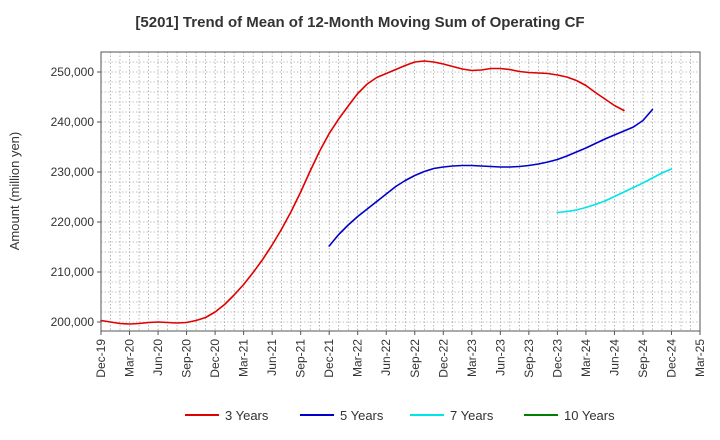 The width and height of the screenshot is (720, 440). Describe the element at coordinates (671, 358) in the screenshot. I see `x-tick-label: Dec-24` at that location.